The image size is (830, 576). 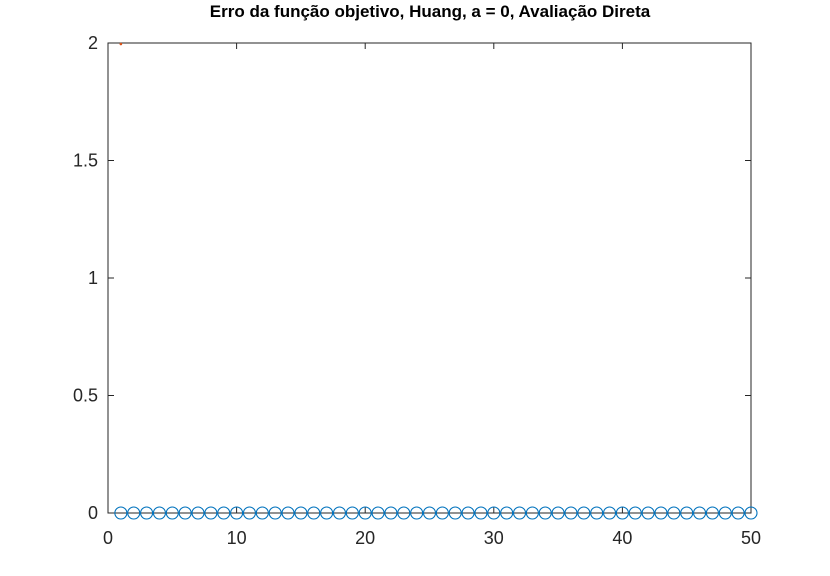 What do you see at coordinates (93, 43) in the screenshot?
I see `y-tick-label: 2` at bounding box center [93, 43].